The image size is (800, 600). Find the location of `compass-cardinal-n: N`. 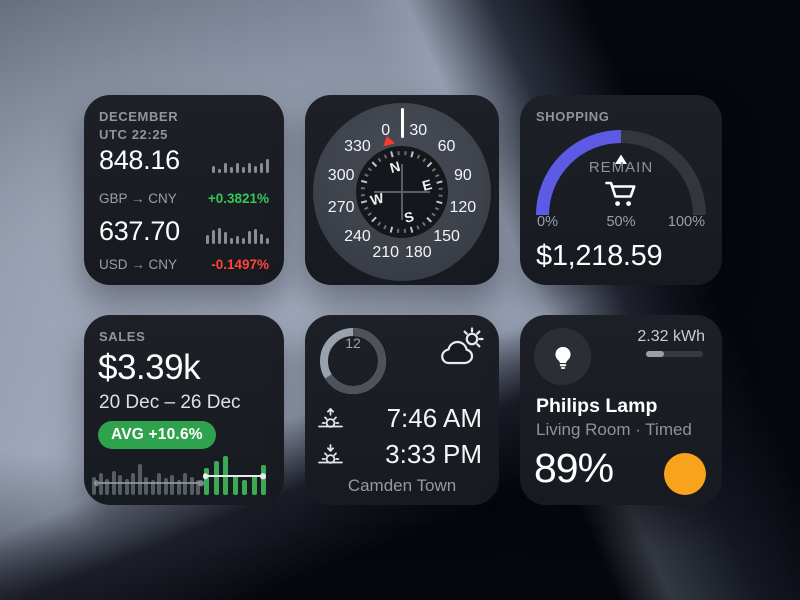

compass-cardinal-n: N is located at coordinates (395, 166).